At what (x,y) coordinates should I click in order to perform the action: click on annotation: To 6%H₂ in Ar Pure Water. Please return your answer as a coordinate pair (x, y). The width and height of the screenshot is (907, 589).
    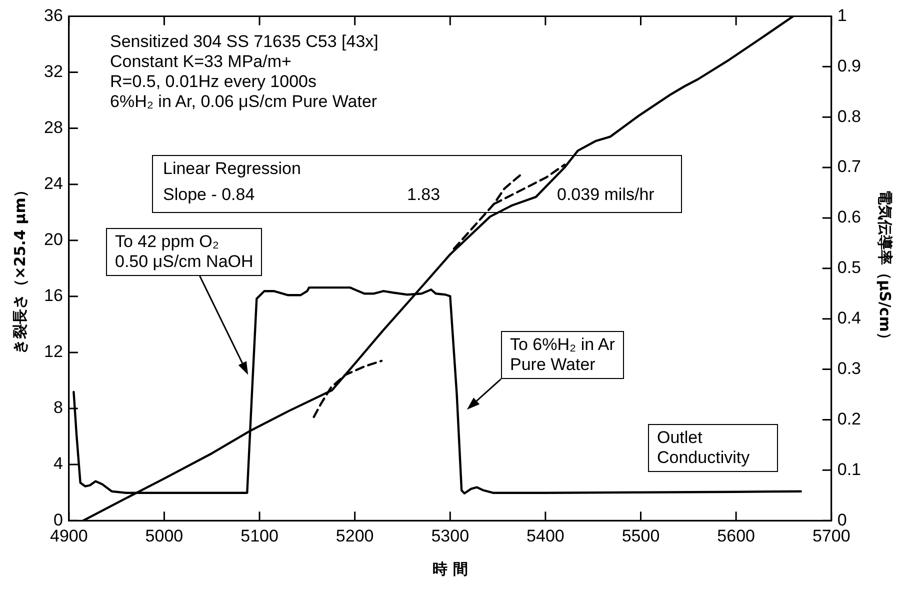
    Looking at the image, I should click on (562, 355).